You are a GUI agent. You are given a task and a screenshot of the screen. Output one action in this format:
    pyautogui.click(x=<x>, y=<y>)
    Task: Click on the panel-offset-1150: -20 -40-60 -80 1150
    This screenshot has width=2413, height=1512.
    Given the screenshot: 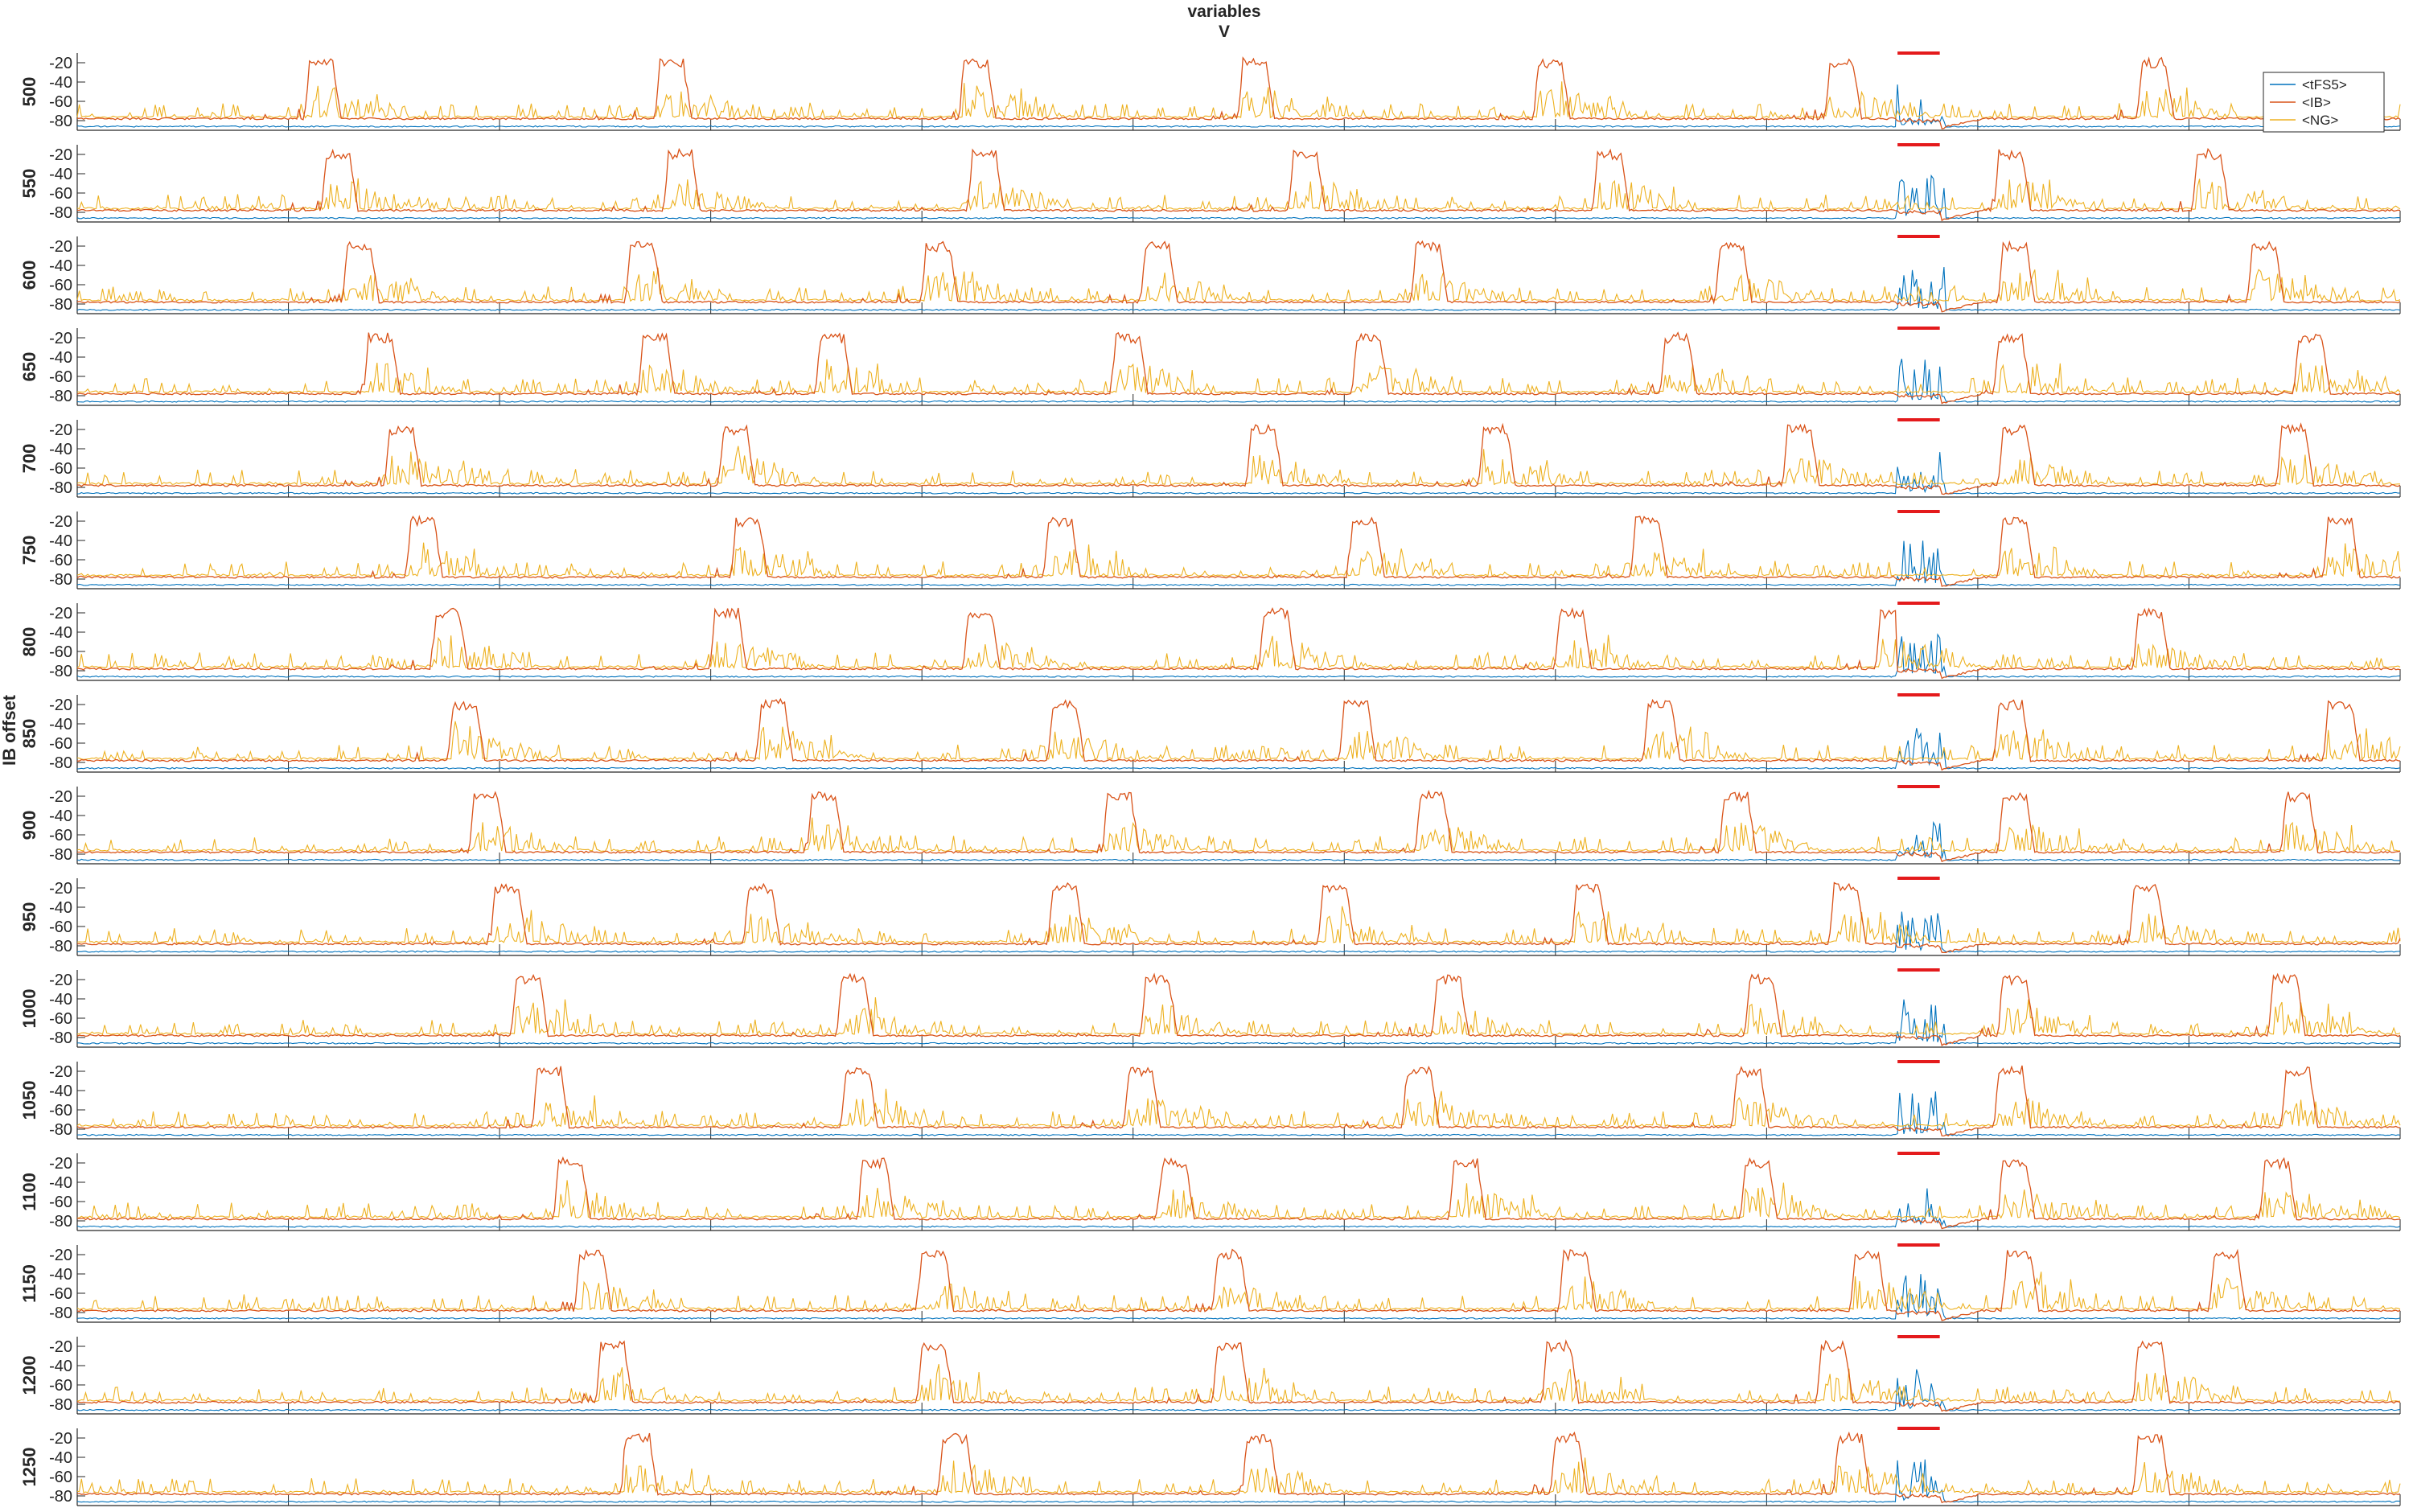 What is the action you would take?
    pyautogui.click(x=1210, y=1283)
    